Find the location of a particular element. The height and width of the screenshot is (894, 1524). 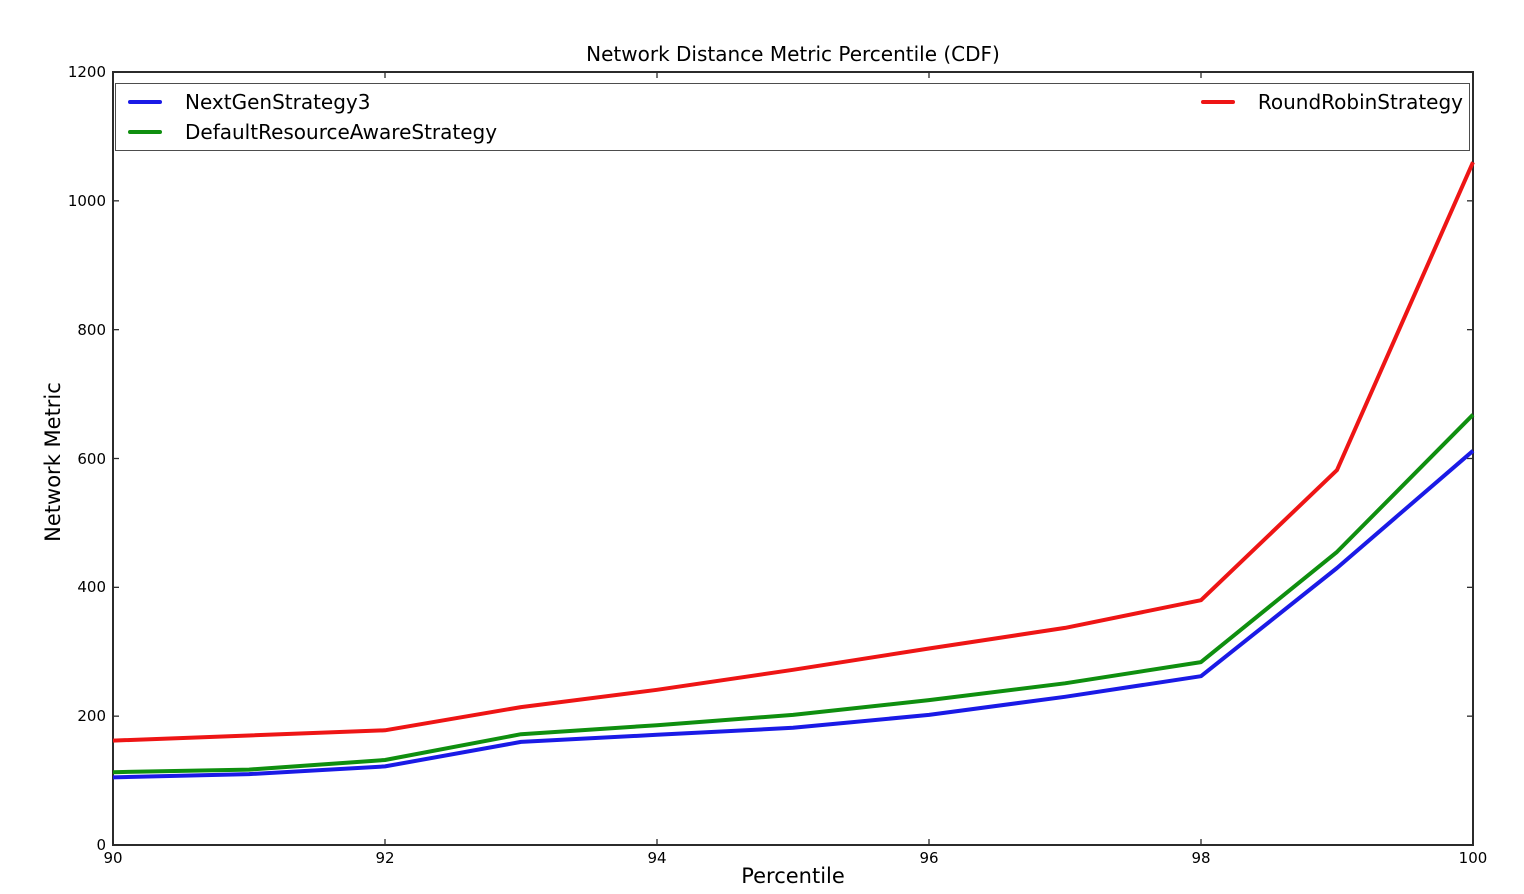

x-tick-label: 90 is located at coordinates (113, 858).